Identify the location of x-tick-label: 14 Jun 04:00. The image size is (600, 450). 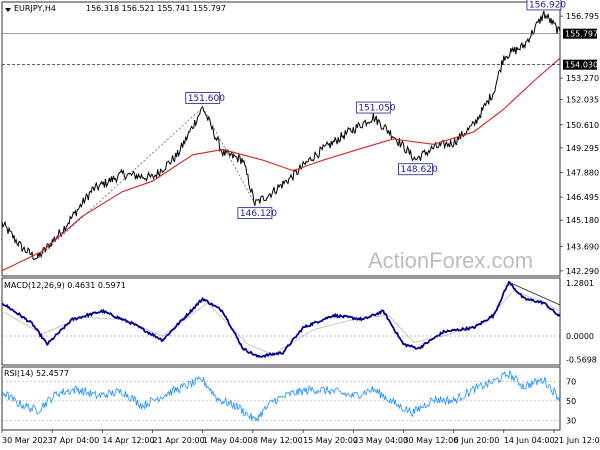
(529, 440).